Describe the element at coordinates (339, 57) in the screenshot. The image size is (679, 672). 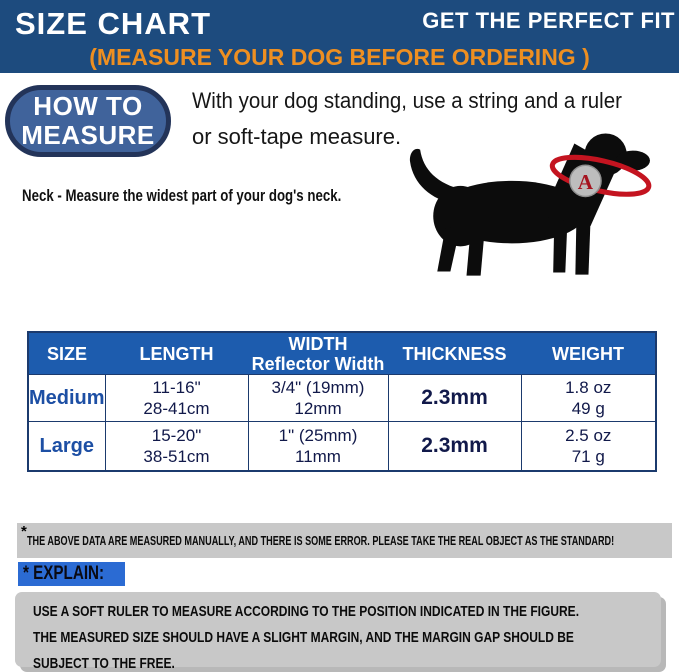
I see `banner-subtitle: (MEASURE YOUR DOG BEFORE ORDERING )` at that location.